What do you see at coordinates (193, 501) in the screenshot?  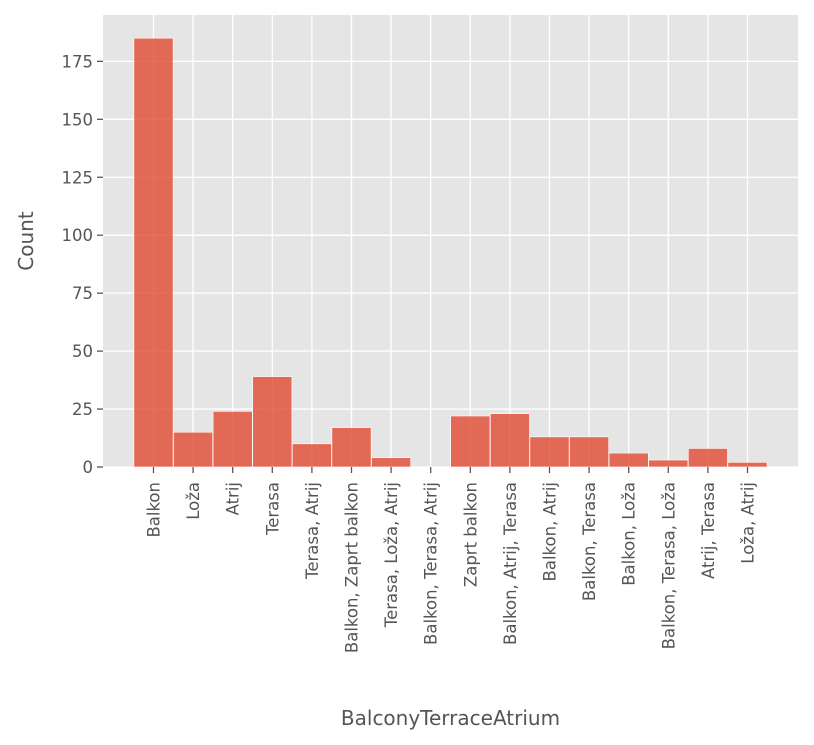 I see `x-tick-label: Loža` at bounding box center [193, 501].